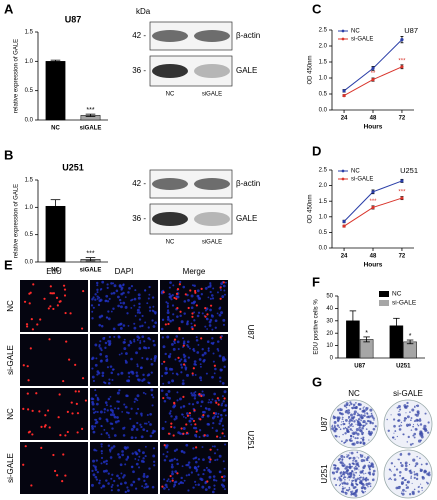 The height and width of the screenshot is (500, 437). What do you see at coordinates (170, 95) in the screenshot?
I see `blot-lane-label: NC` at bounding box center [170, 95].